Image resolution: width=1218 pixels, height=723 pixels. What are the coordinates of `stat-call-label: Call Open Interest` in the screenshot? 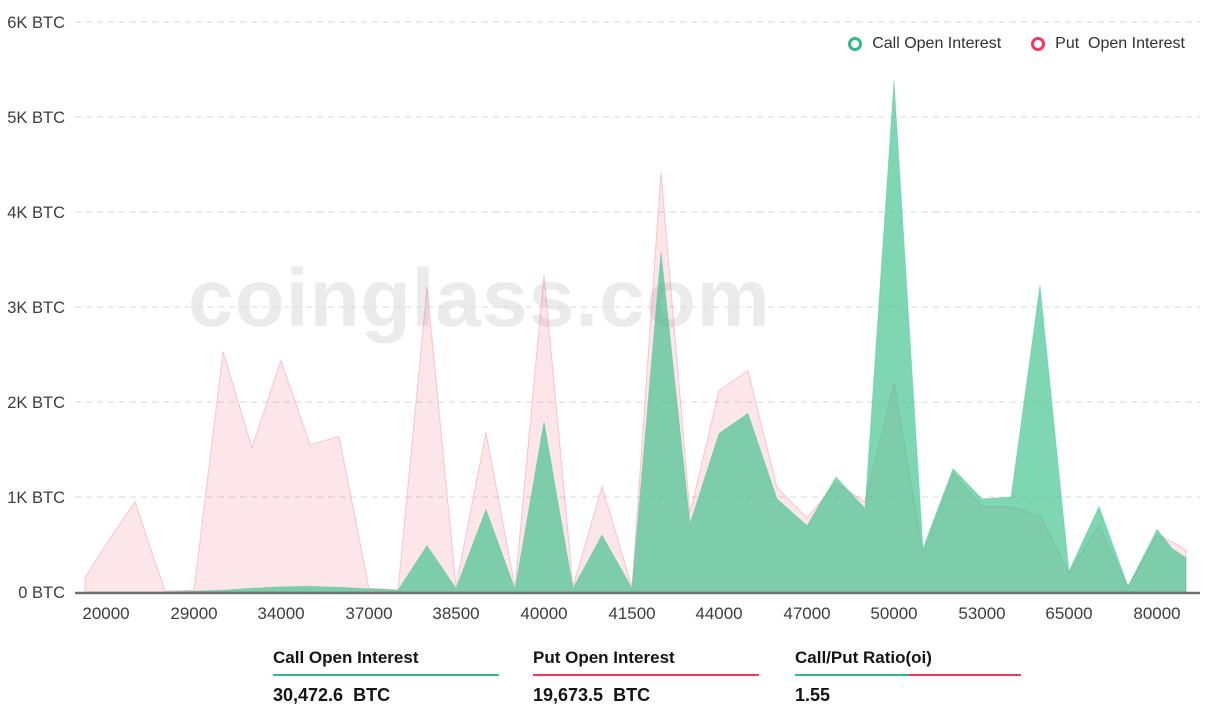 It's located at (346, 657).